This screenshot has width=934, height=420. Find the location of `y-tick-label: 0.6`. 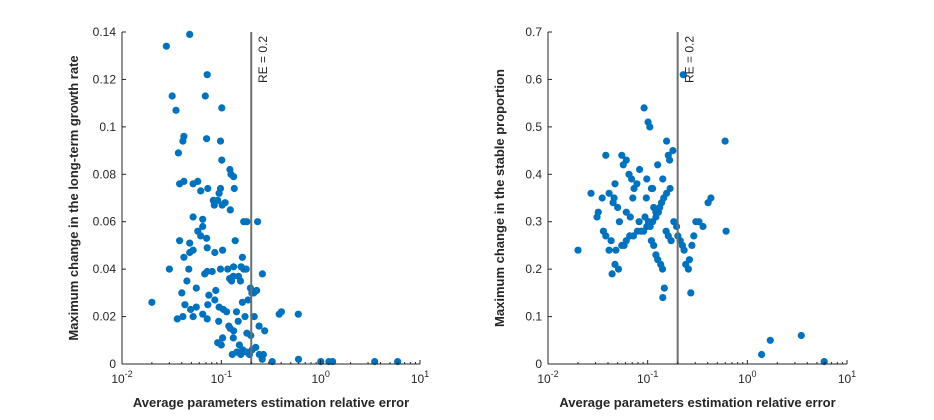

y-tick-label: 0.6 is located at coordinates (533, 79).